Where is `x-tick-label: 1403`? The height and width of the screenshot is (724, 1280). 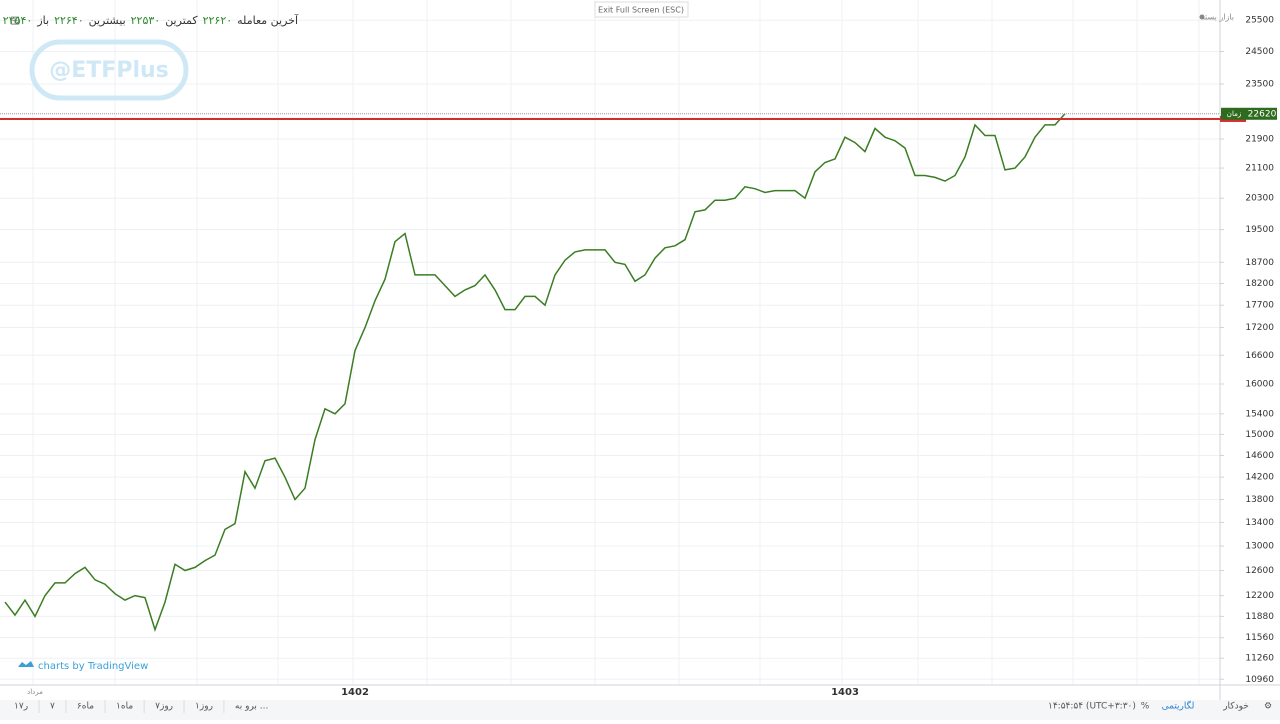 x-tick-label: 1403 is located at coordinates (845, 692).